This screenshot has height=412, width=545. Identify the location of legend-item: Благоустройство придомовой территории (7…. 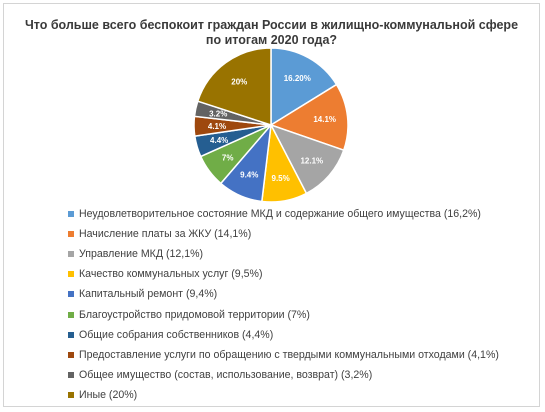
(302, 314).